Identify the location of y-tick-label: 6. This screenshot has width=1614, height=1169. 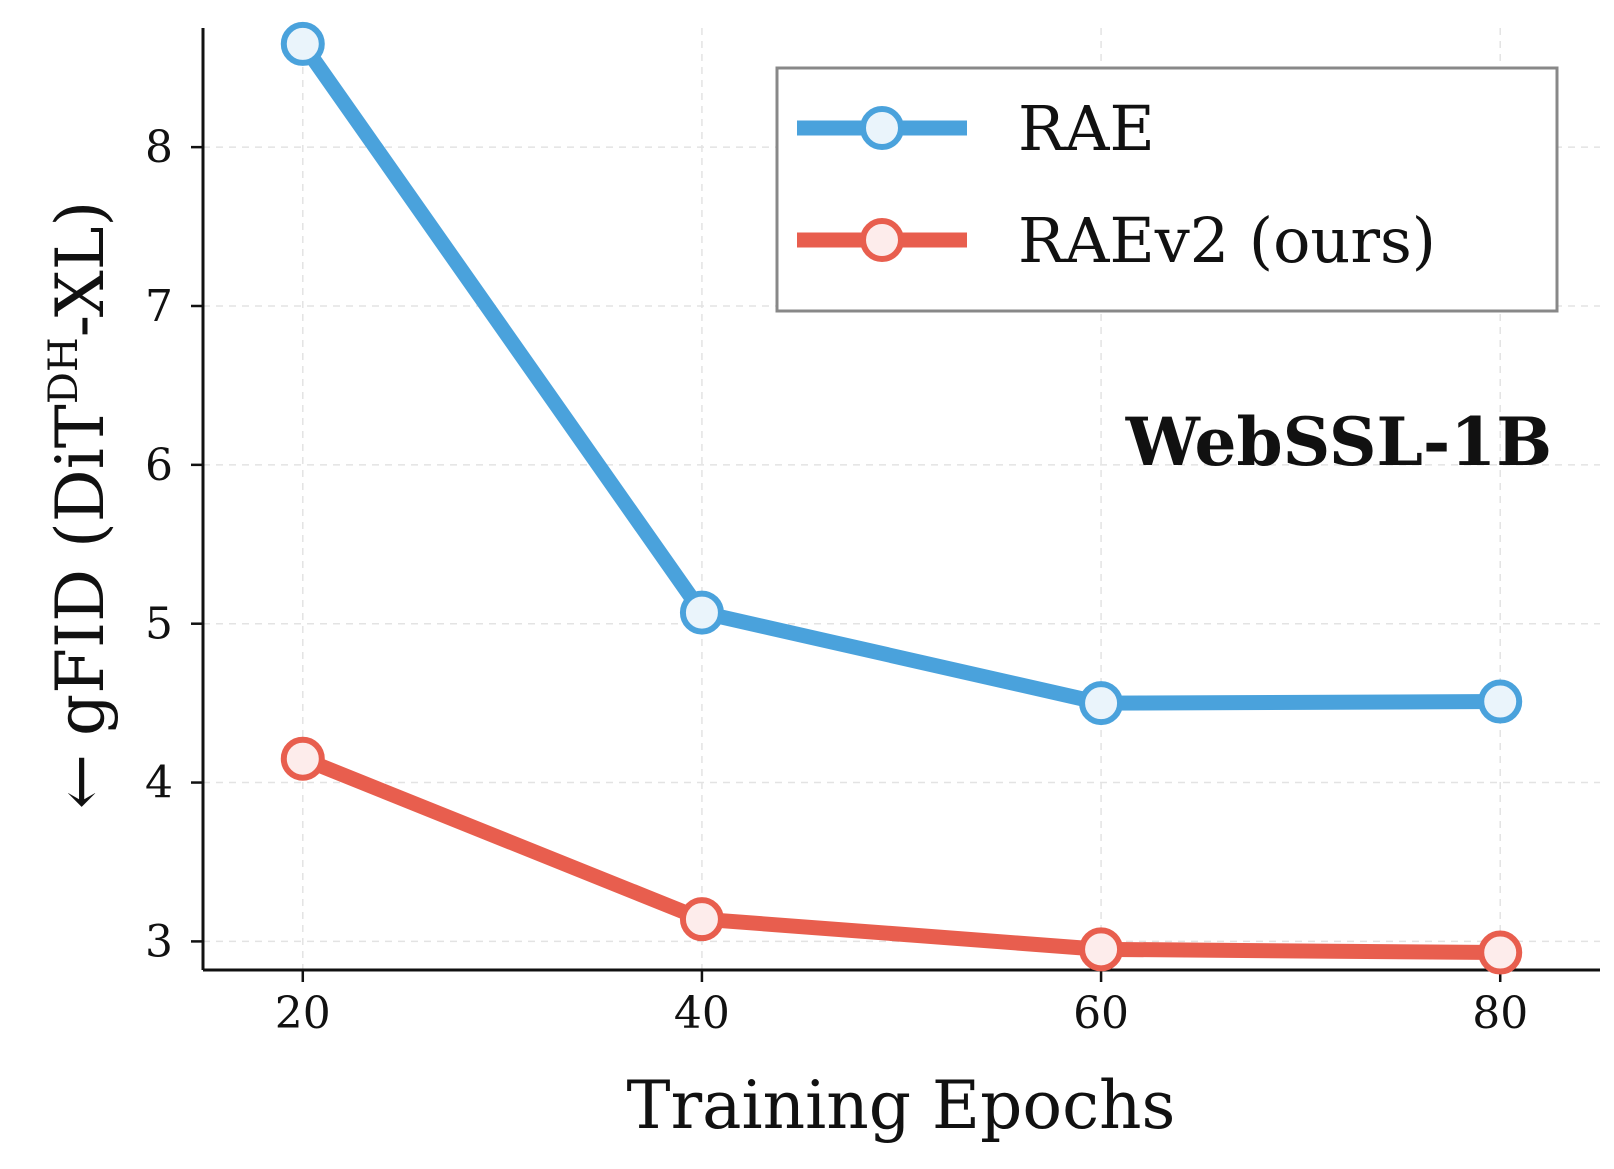
(159, 465).